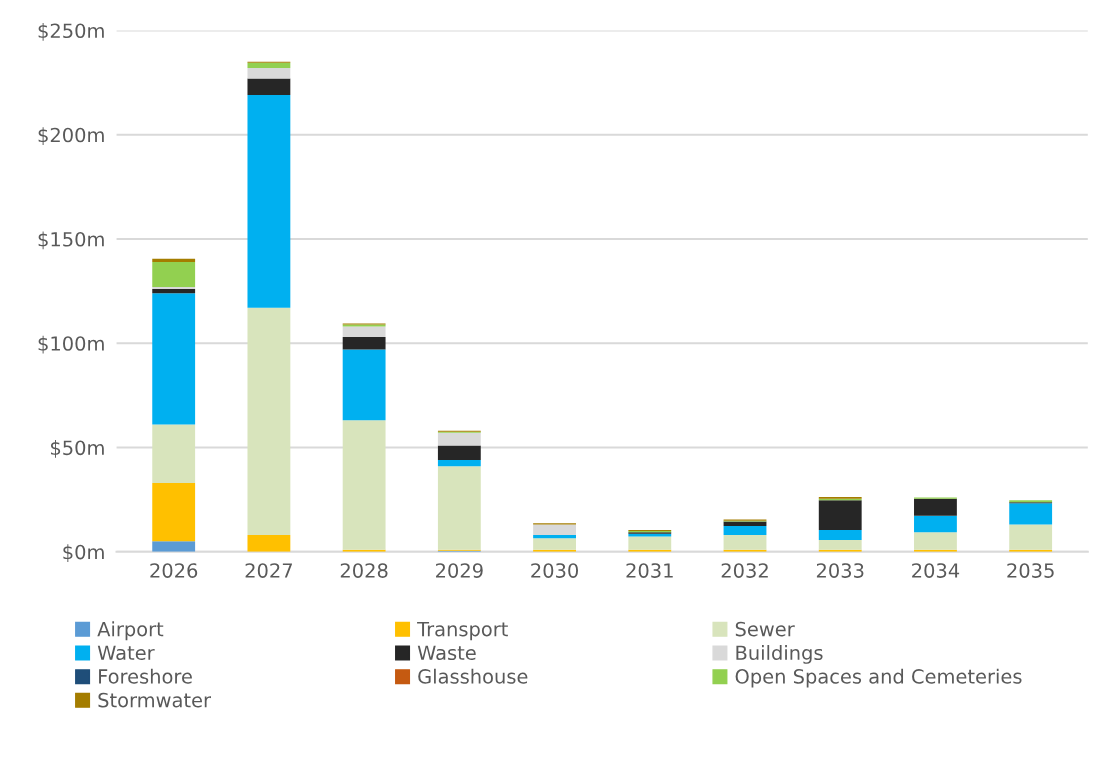 The image size is (1110, 761). What do you see at coordinates (71, 240) in the screenshot?
I see `y-tick-label: $150m` at bounding box center [71, 240].